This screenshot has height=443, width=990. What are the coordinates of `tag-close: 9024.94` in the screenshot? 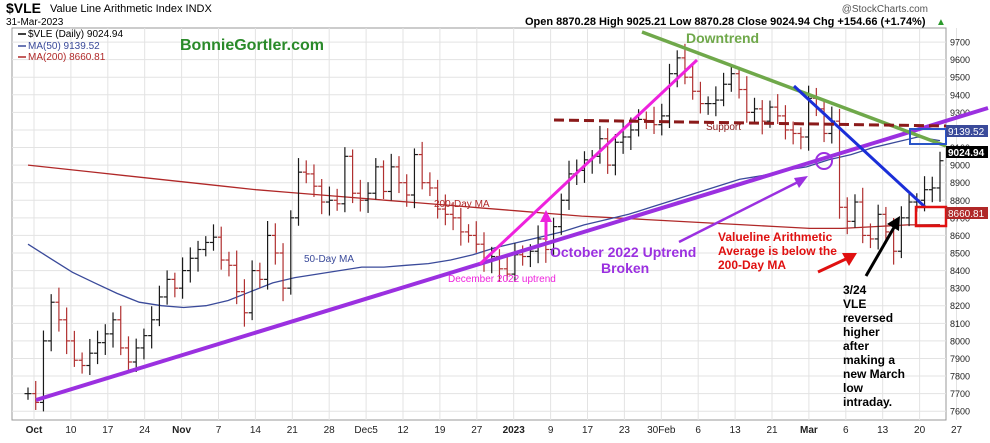 It's located at (966, 153).